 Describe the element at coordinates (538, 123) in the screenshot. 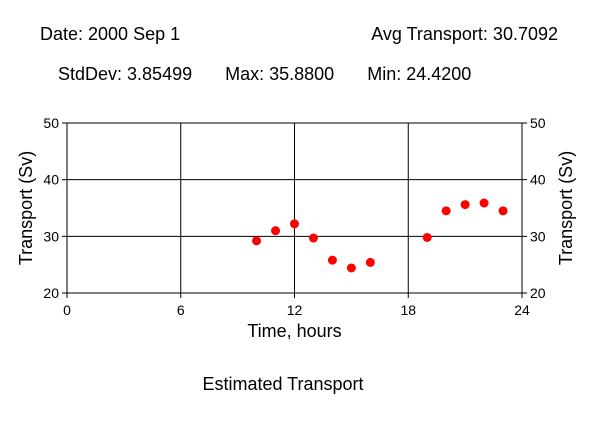

I see `y-tick-label-right: 50` at that location.